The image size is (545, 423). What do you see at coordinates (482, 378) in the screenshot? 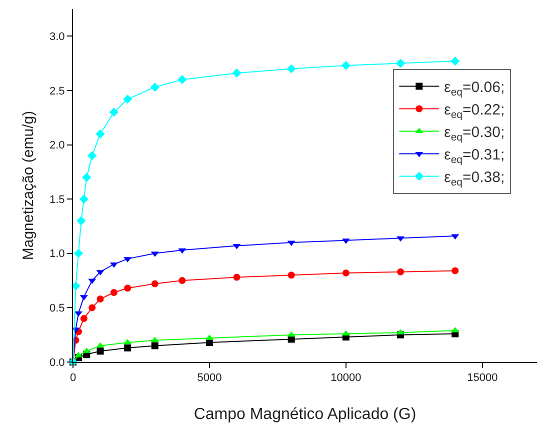
I see `x-tick-label: 15000` at bounding box center [482, 378].